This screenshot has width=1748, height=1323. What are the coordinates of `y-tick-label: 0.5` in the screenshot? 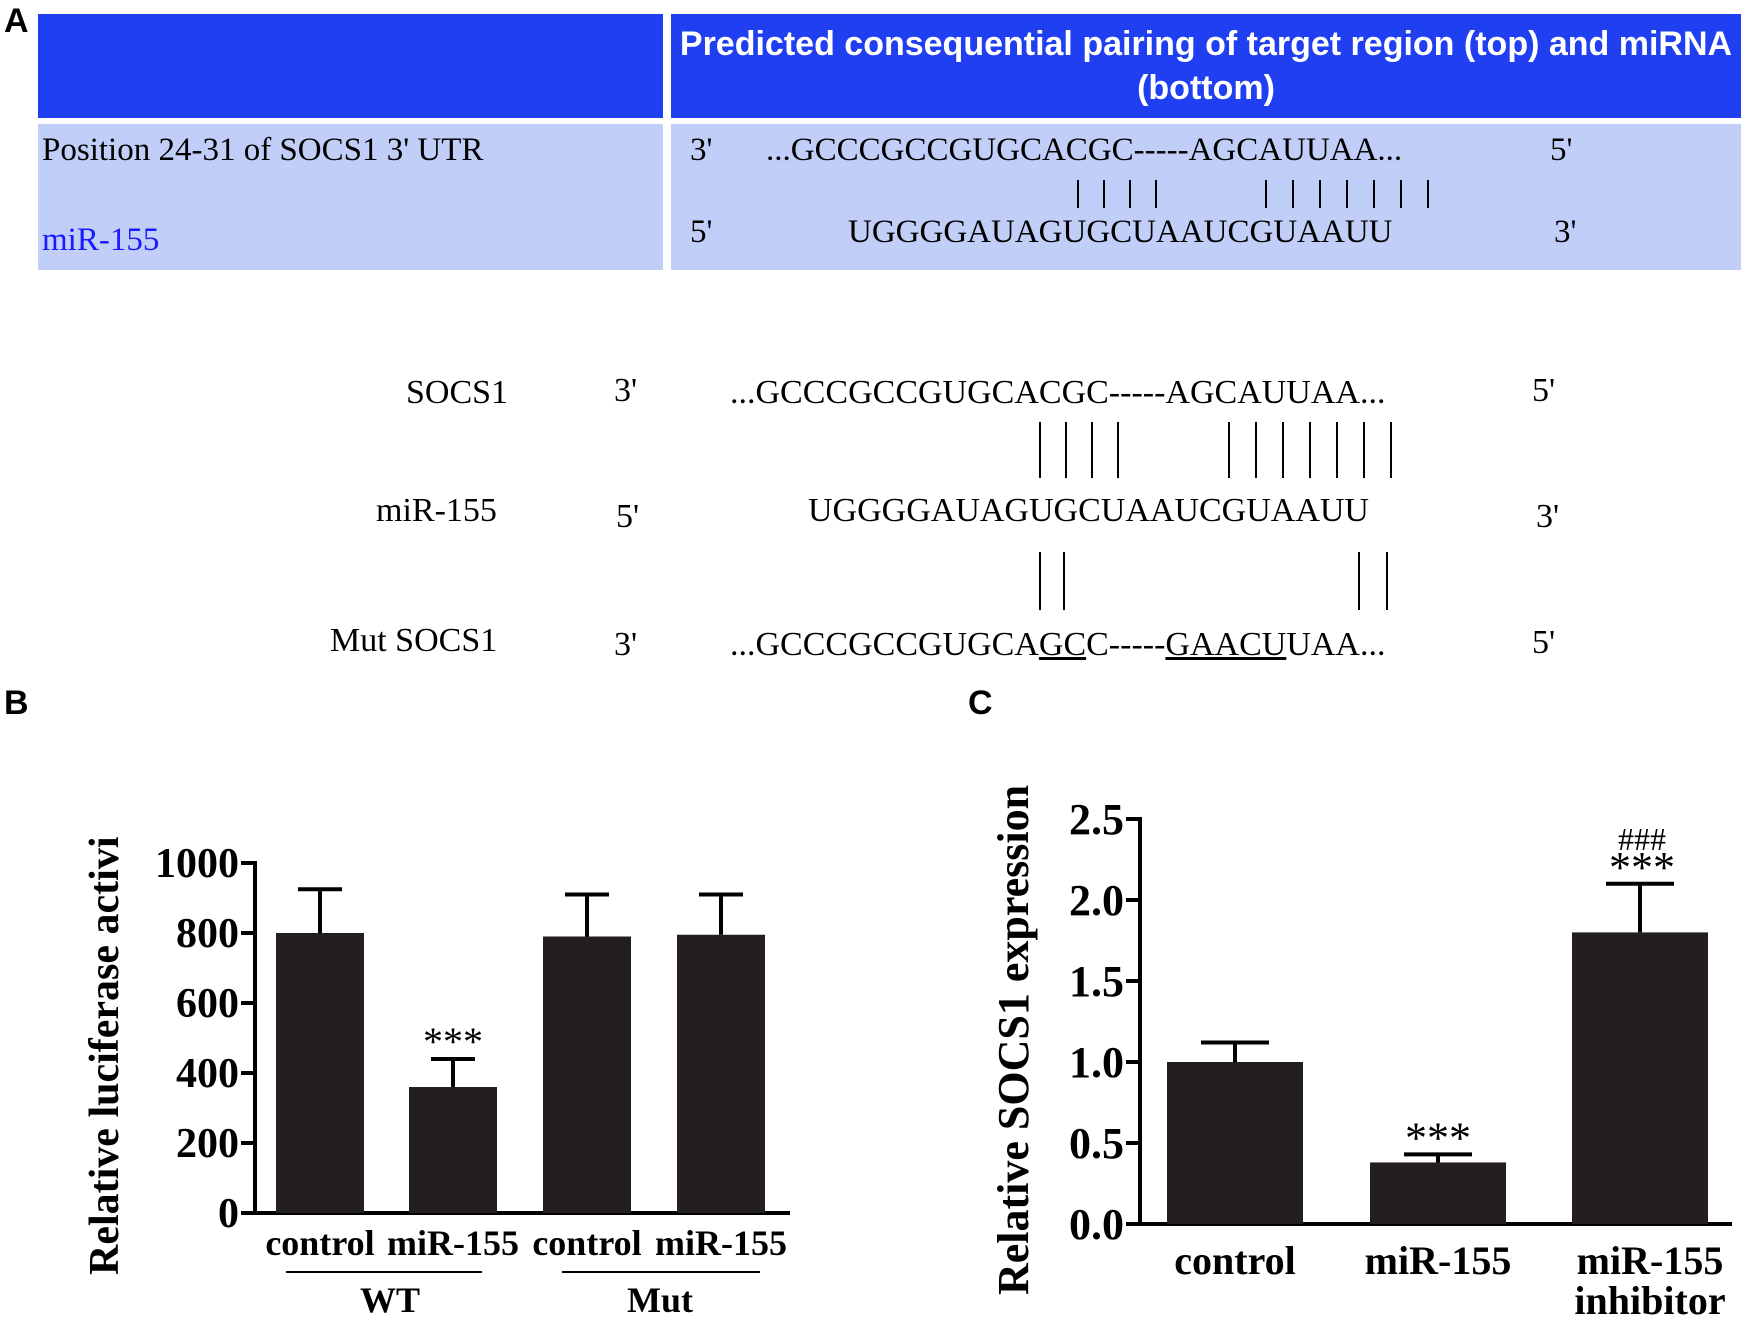 It's located at (1096, 1143).